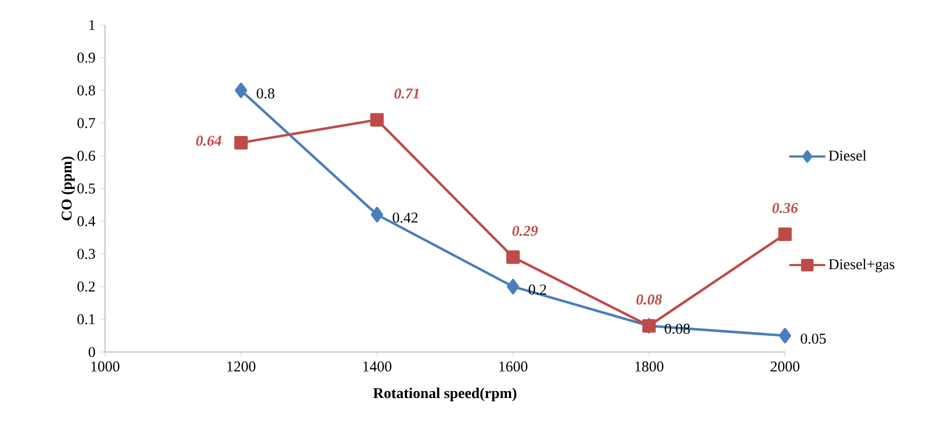  What do you see at coordinates (813, 339) in the screenshot?
I see `data-label: 0.05` at bounding box center [813, 339].